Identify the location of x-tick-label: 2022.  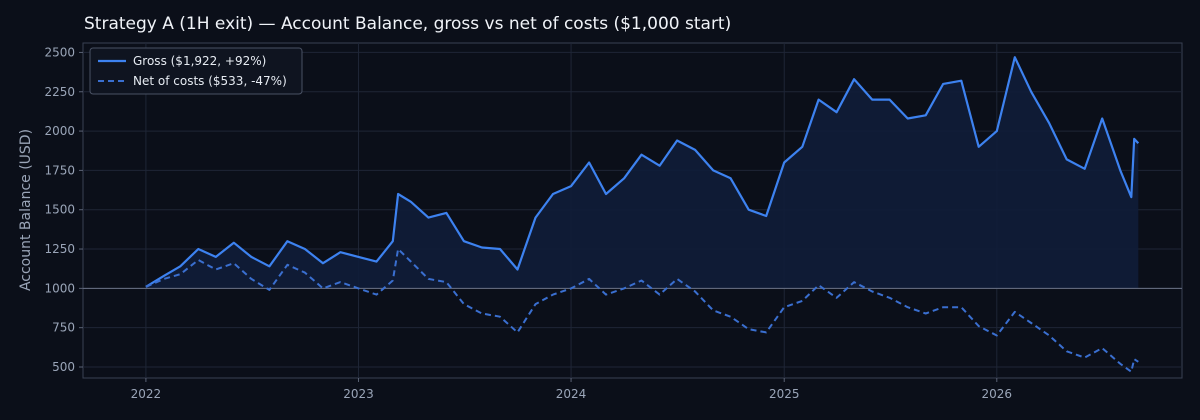
(146, 394).